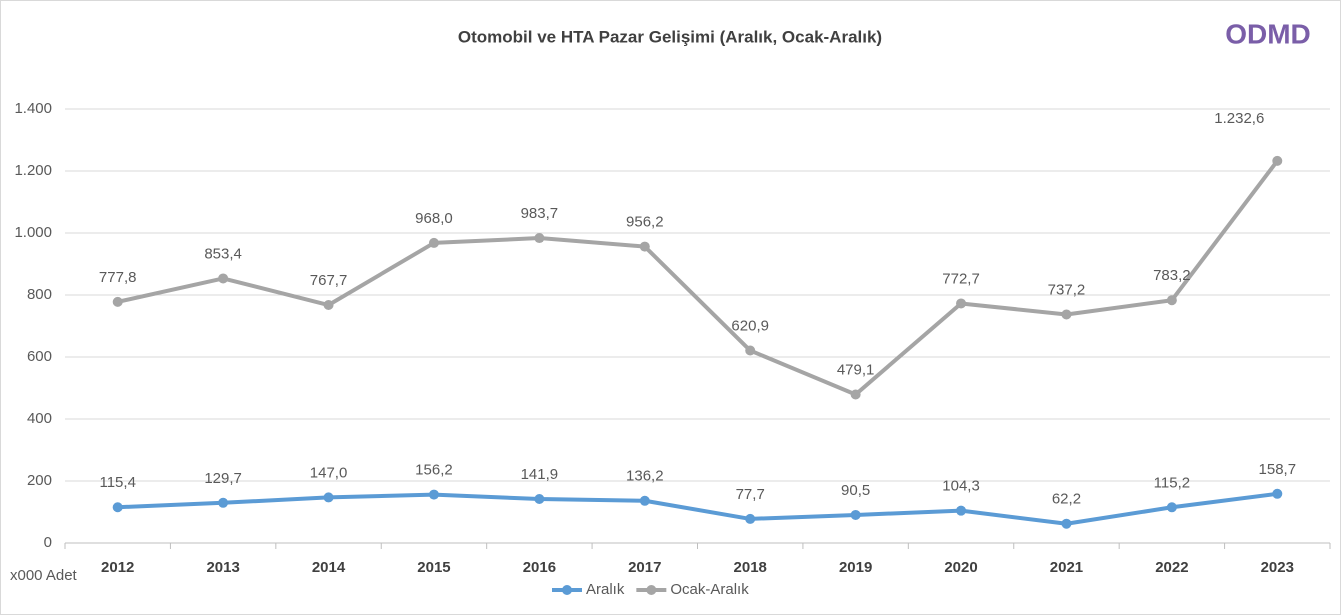 Image resolution: width=1342 pixels, height=616 pixels. Describe the element at coordinates (434, 218) in the screenshot. I see `data-label: 968,0` at that location.